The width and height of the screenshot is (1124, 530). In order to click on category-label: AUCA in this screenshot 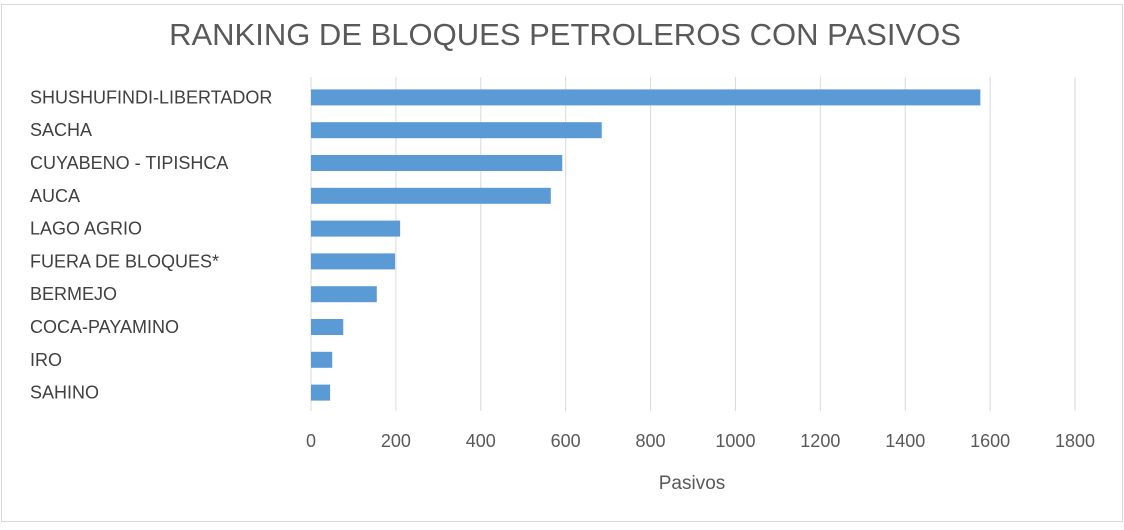, I will do `click(55, 196)`.